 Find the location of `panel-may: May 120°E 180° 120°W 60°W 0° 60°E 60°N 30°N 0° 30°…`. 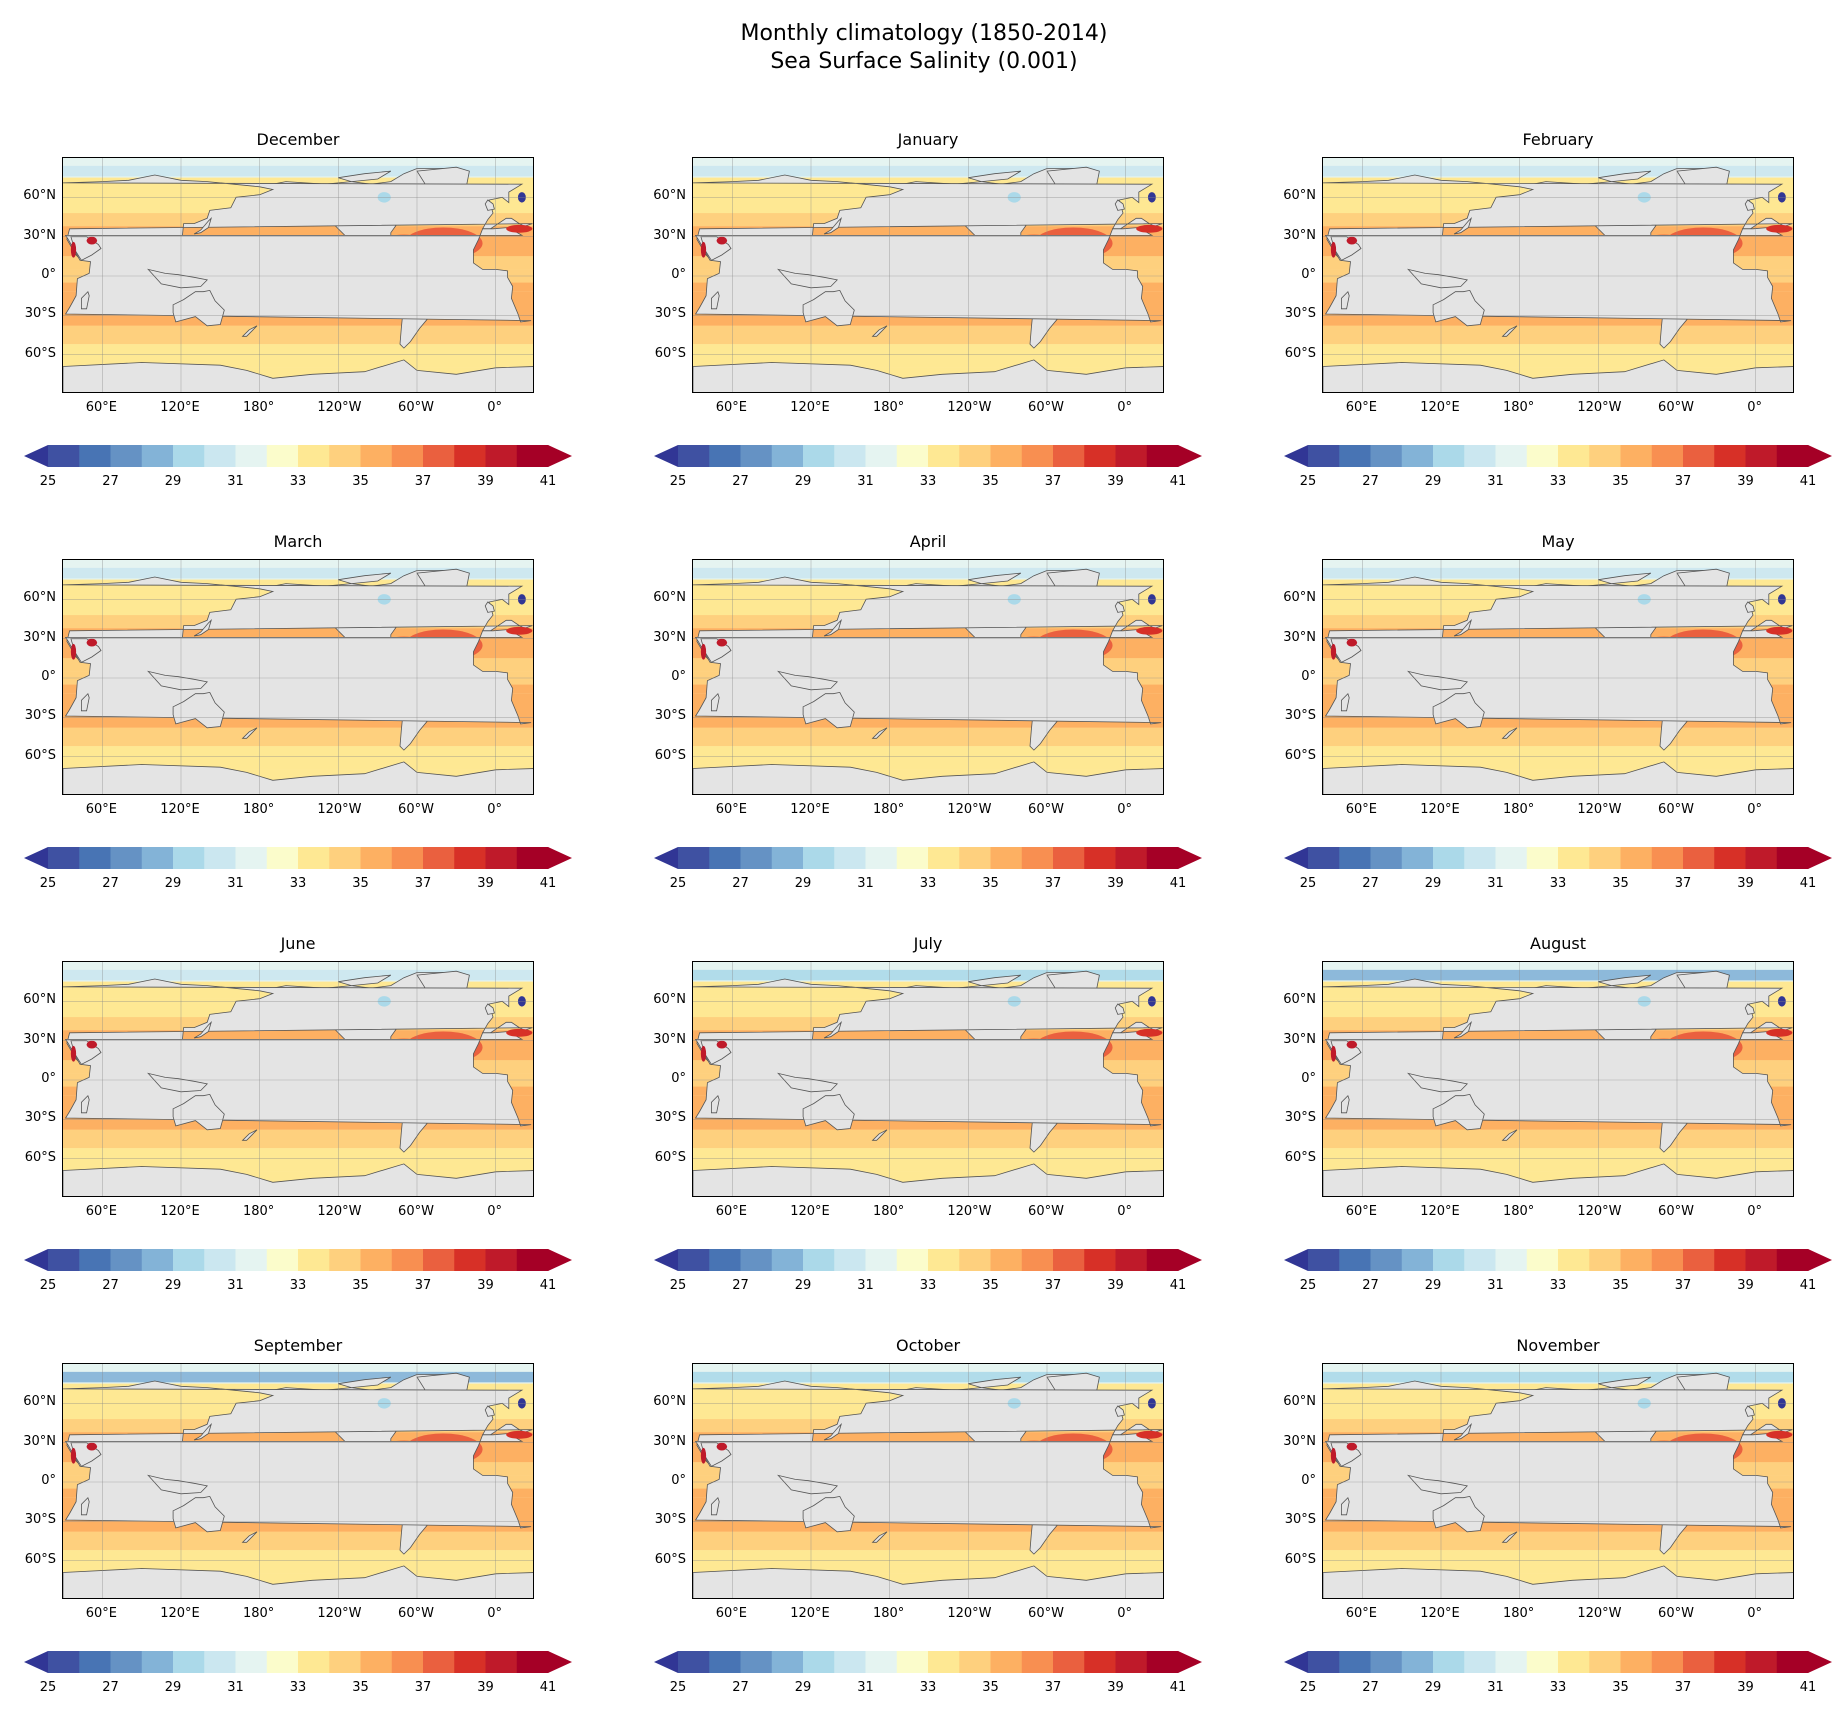

panel-may: May 120°E 180° 120°W 60°W 0° 60°E 60°N 30°N 0° 30°… is located at coordinates (1546, 732).